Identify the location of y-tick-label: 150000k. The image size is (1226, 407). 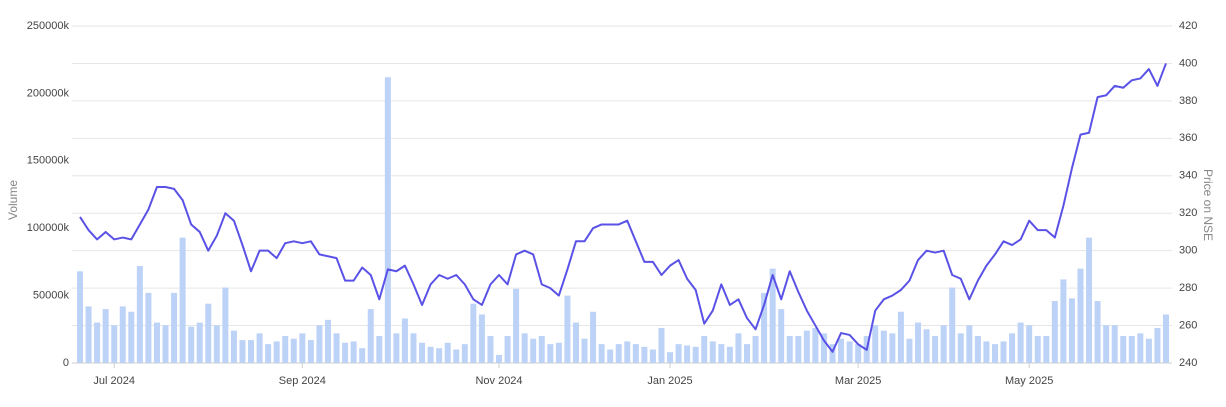
(48, 161).